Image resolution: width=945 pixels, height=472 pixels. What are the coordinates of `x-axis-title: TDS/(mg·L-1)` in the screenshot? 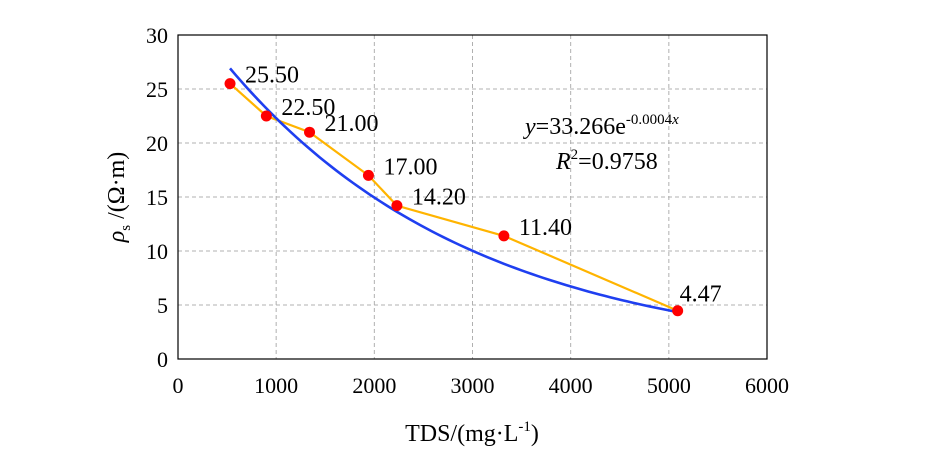 It's located at (472, 433).